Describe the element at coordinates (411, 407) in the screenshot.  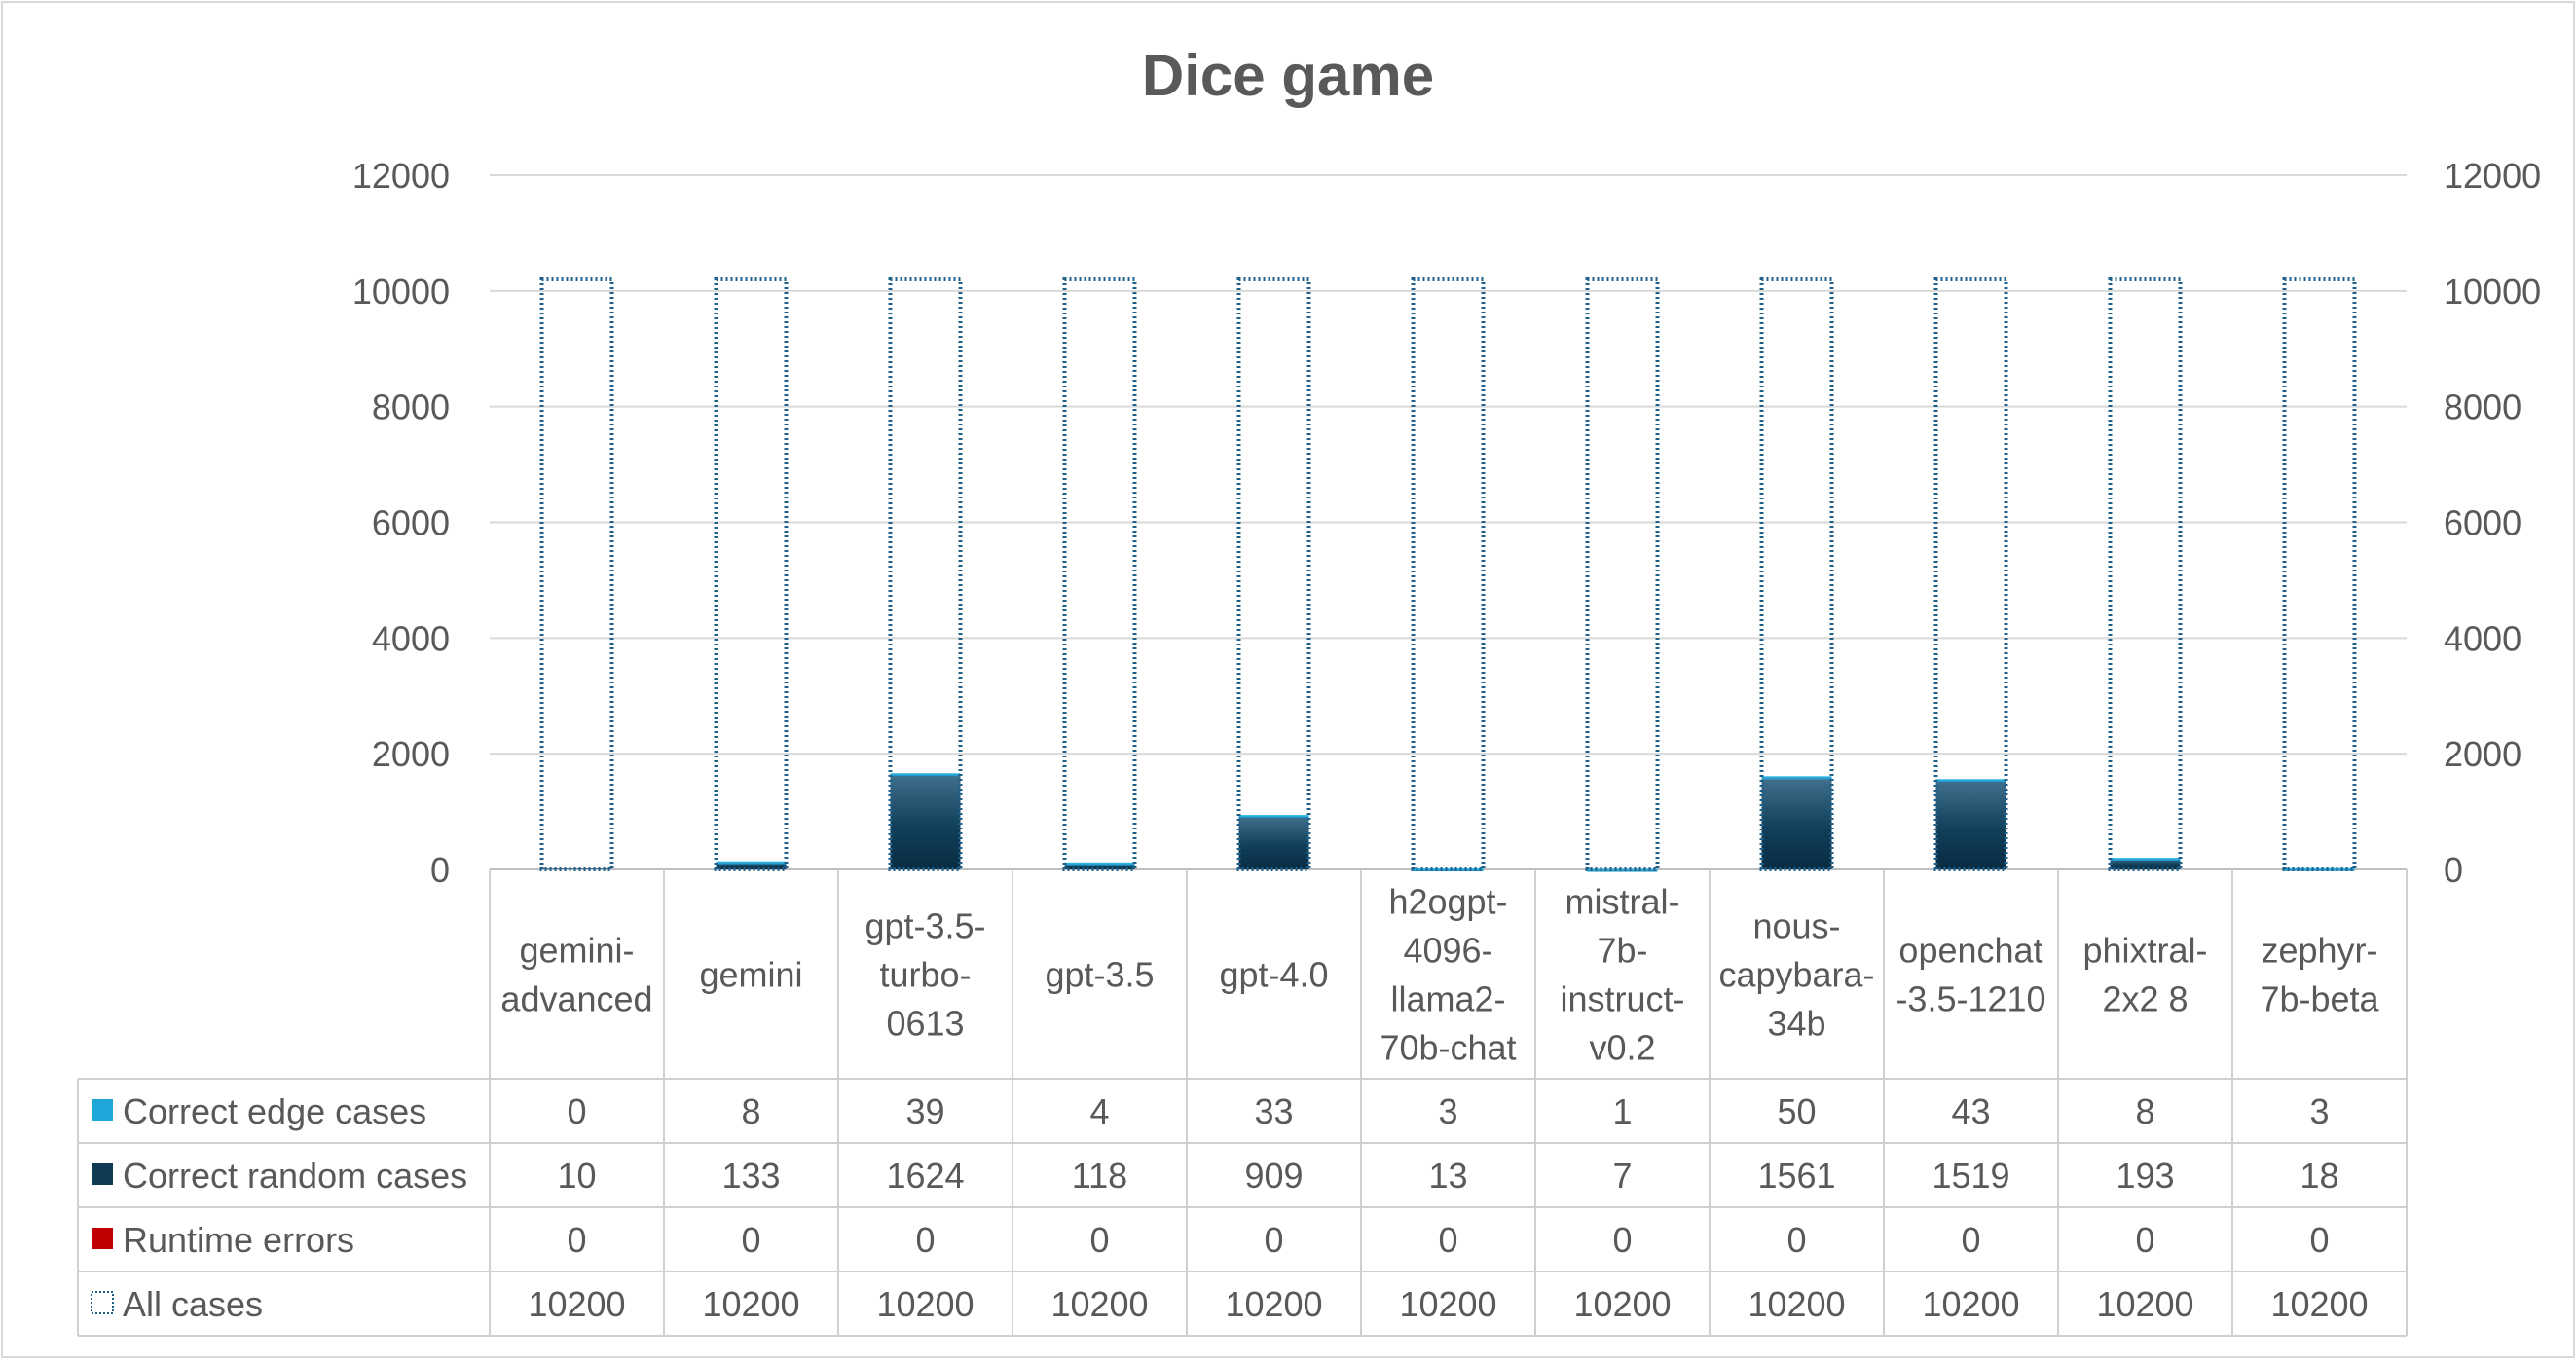
I see `y-tick-label: 8000` at that location.